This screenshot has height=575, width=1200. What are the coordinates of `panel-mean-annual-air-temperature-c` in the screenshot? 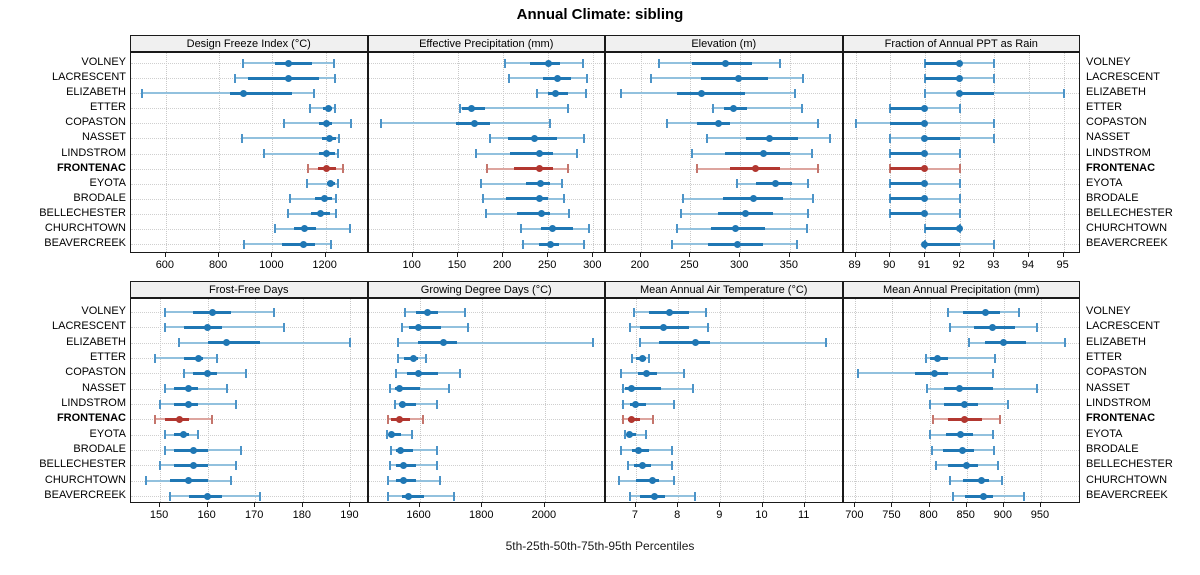 It's located at (724, 400).